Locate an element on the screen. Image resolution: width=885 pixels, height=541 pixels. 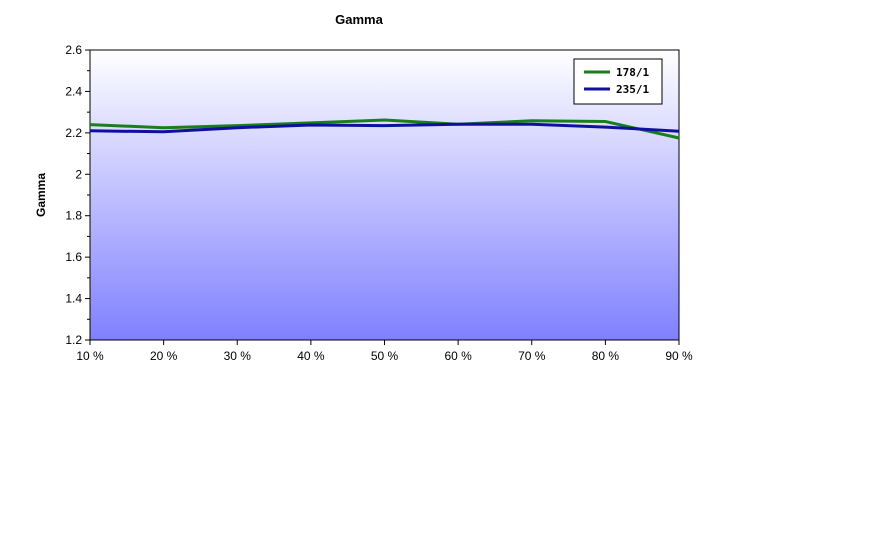
x-tick-label: 30 % is located at coordinates (238, 356).